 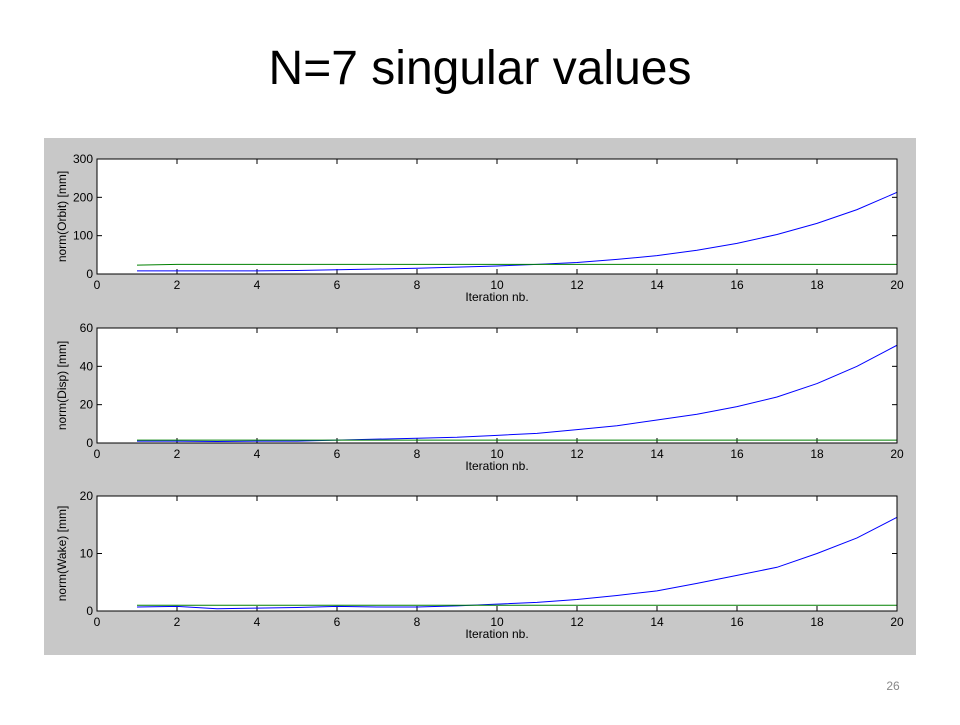 I want to click on y-axis-label: norm(Orbit) [mm], so click(x=62, y=216).